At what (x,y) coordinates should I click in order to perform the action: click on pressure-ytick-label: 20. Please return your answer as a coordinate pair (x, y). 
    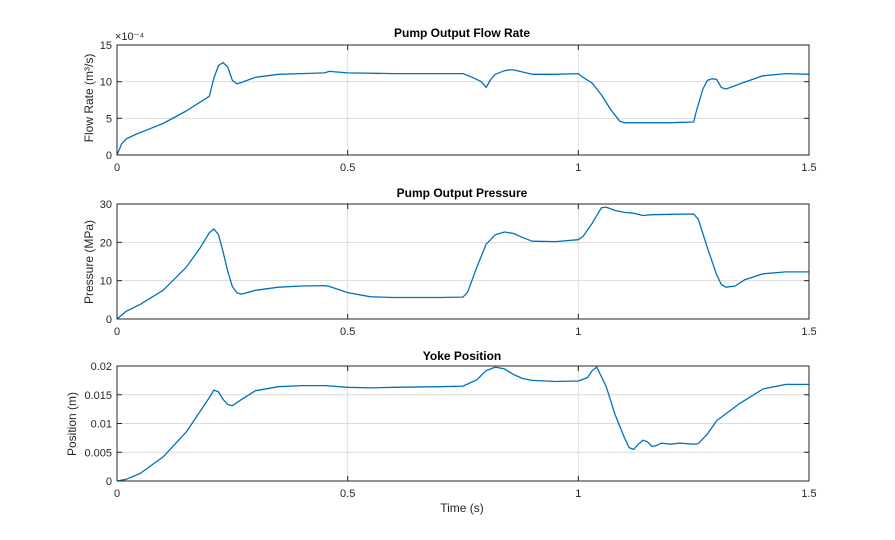
    Looking at the image, I should click on (106, 243).